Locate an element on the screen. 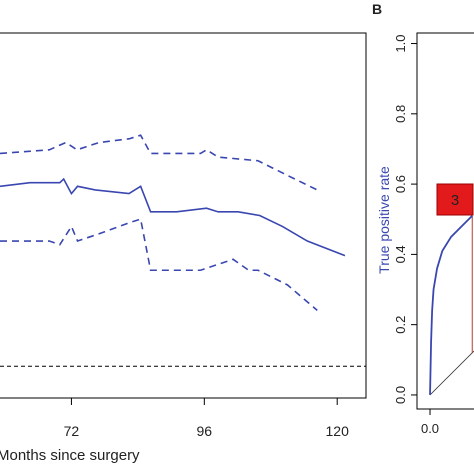 This screenshot has height=474, width=474. roc-curve is located at coordinates (451, 305).